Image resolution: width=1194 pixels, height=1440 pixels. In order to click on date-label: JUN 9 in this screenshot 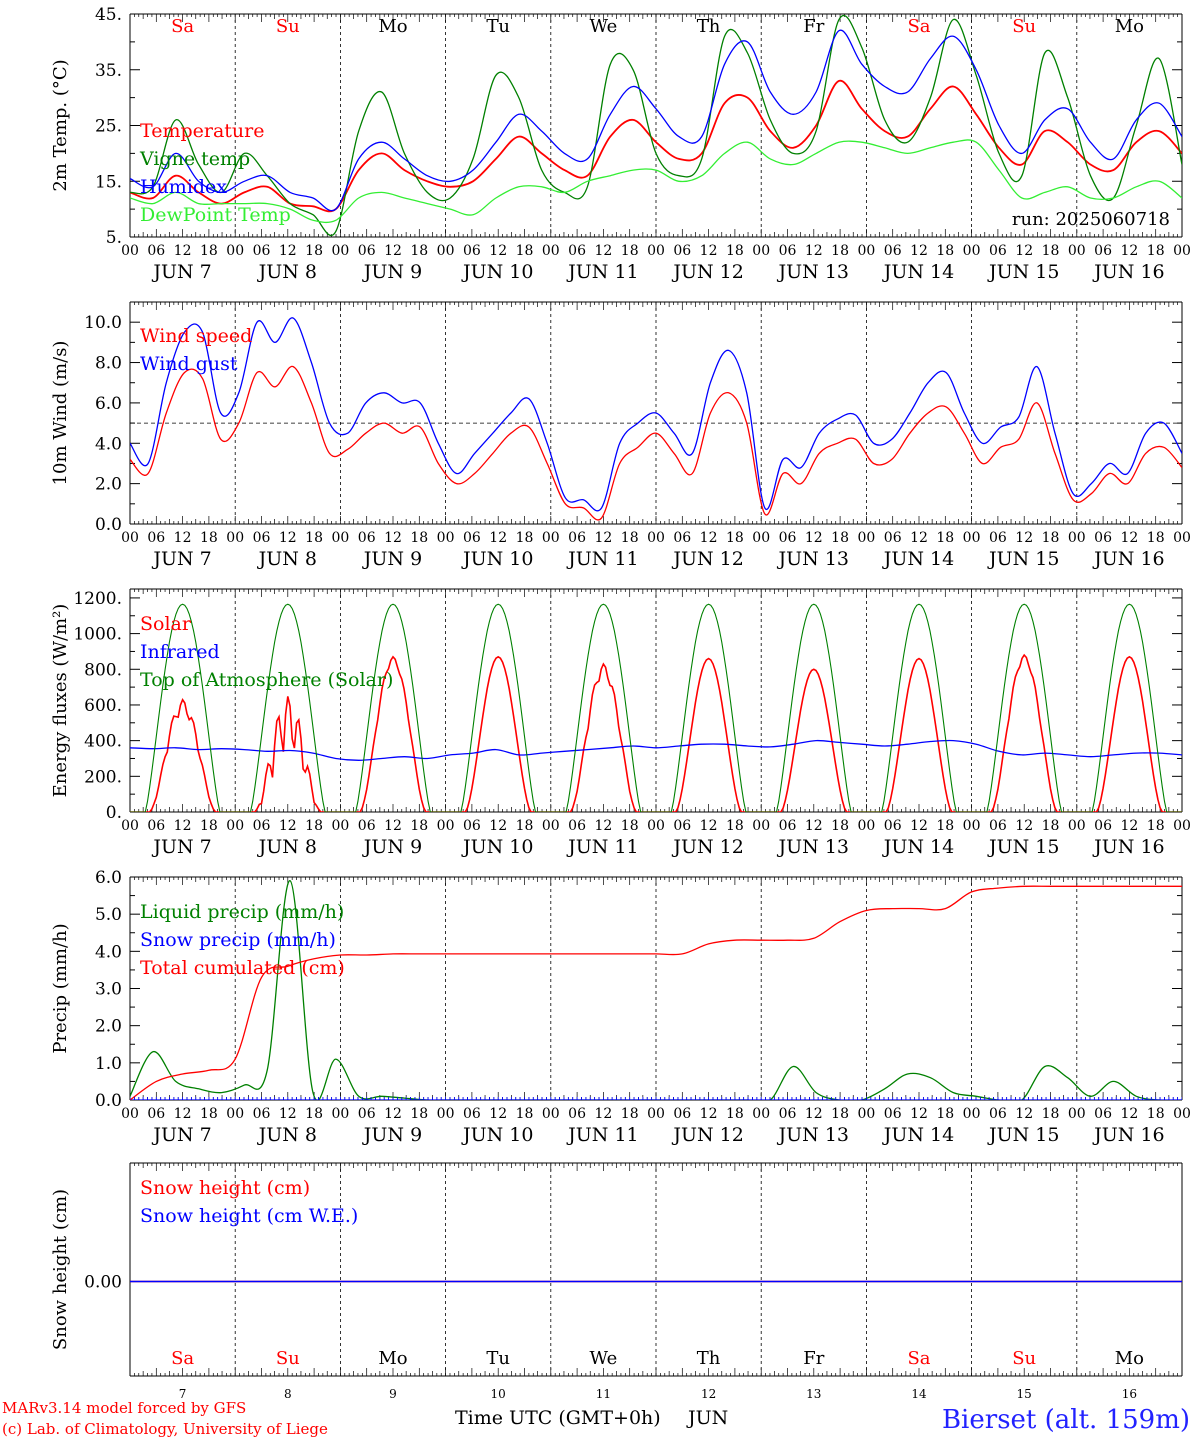, I will do `click(392, 847)`.